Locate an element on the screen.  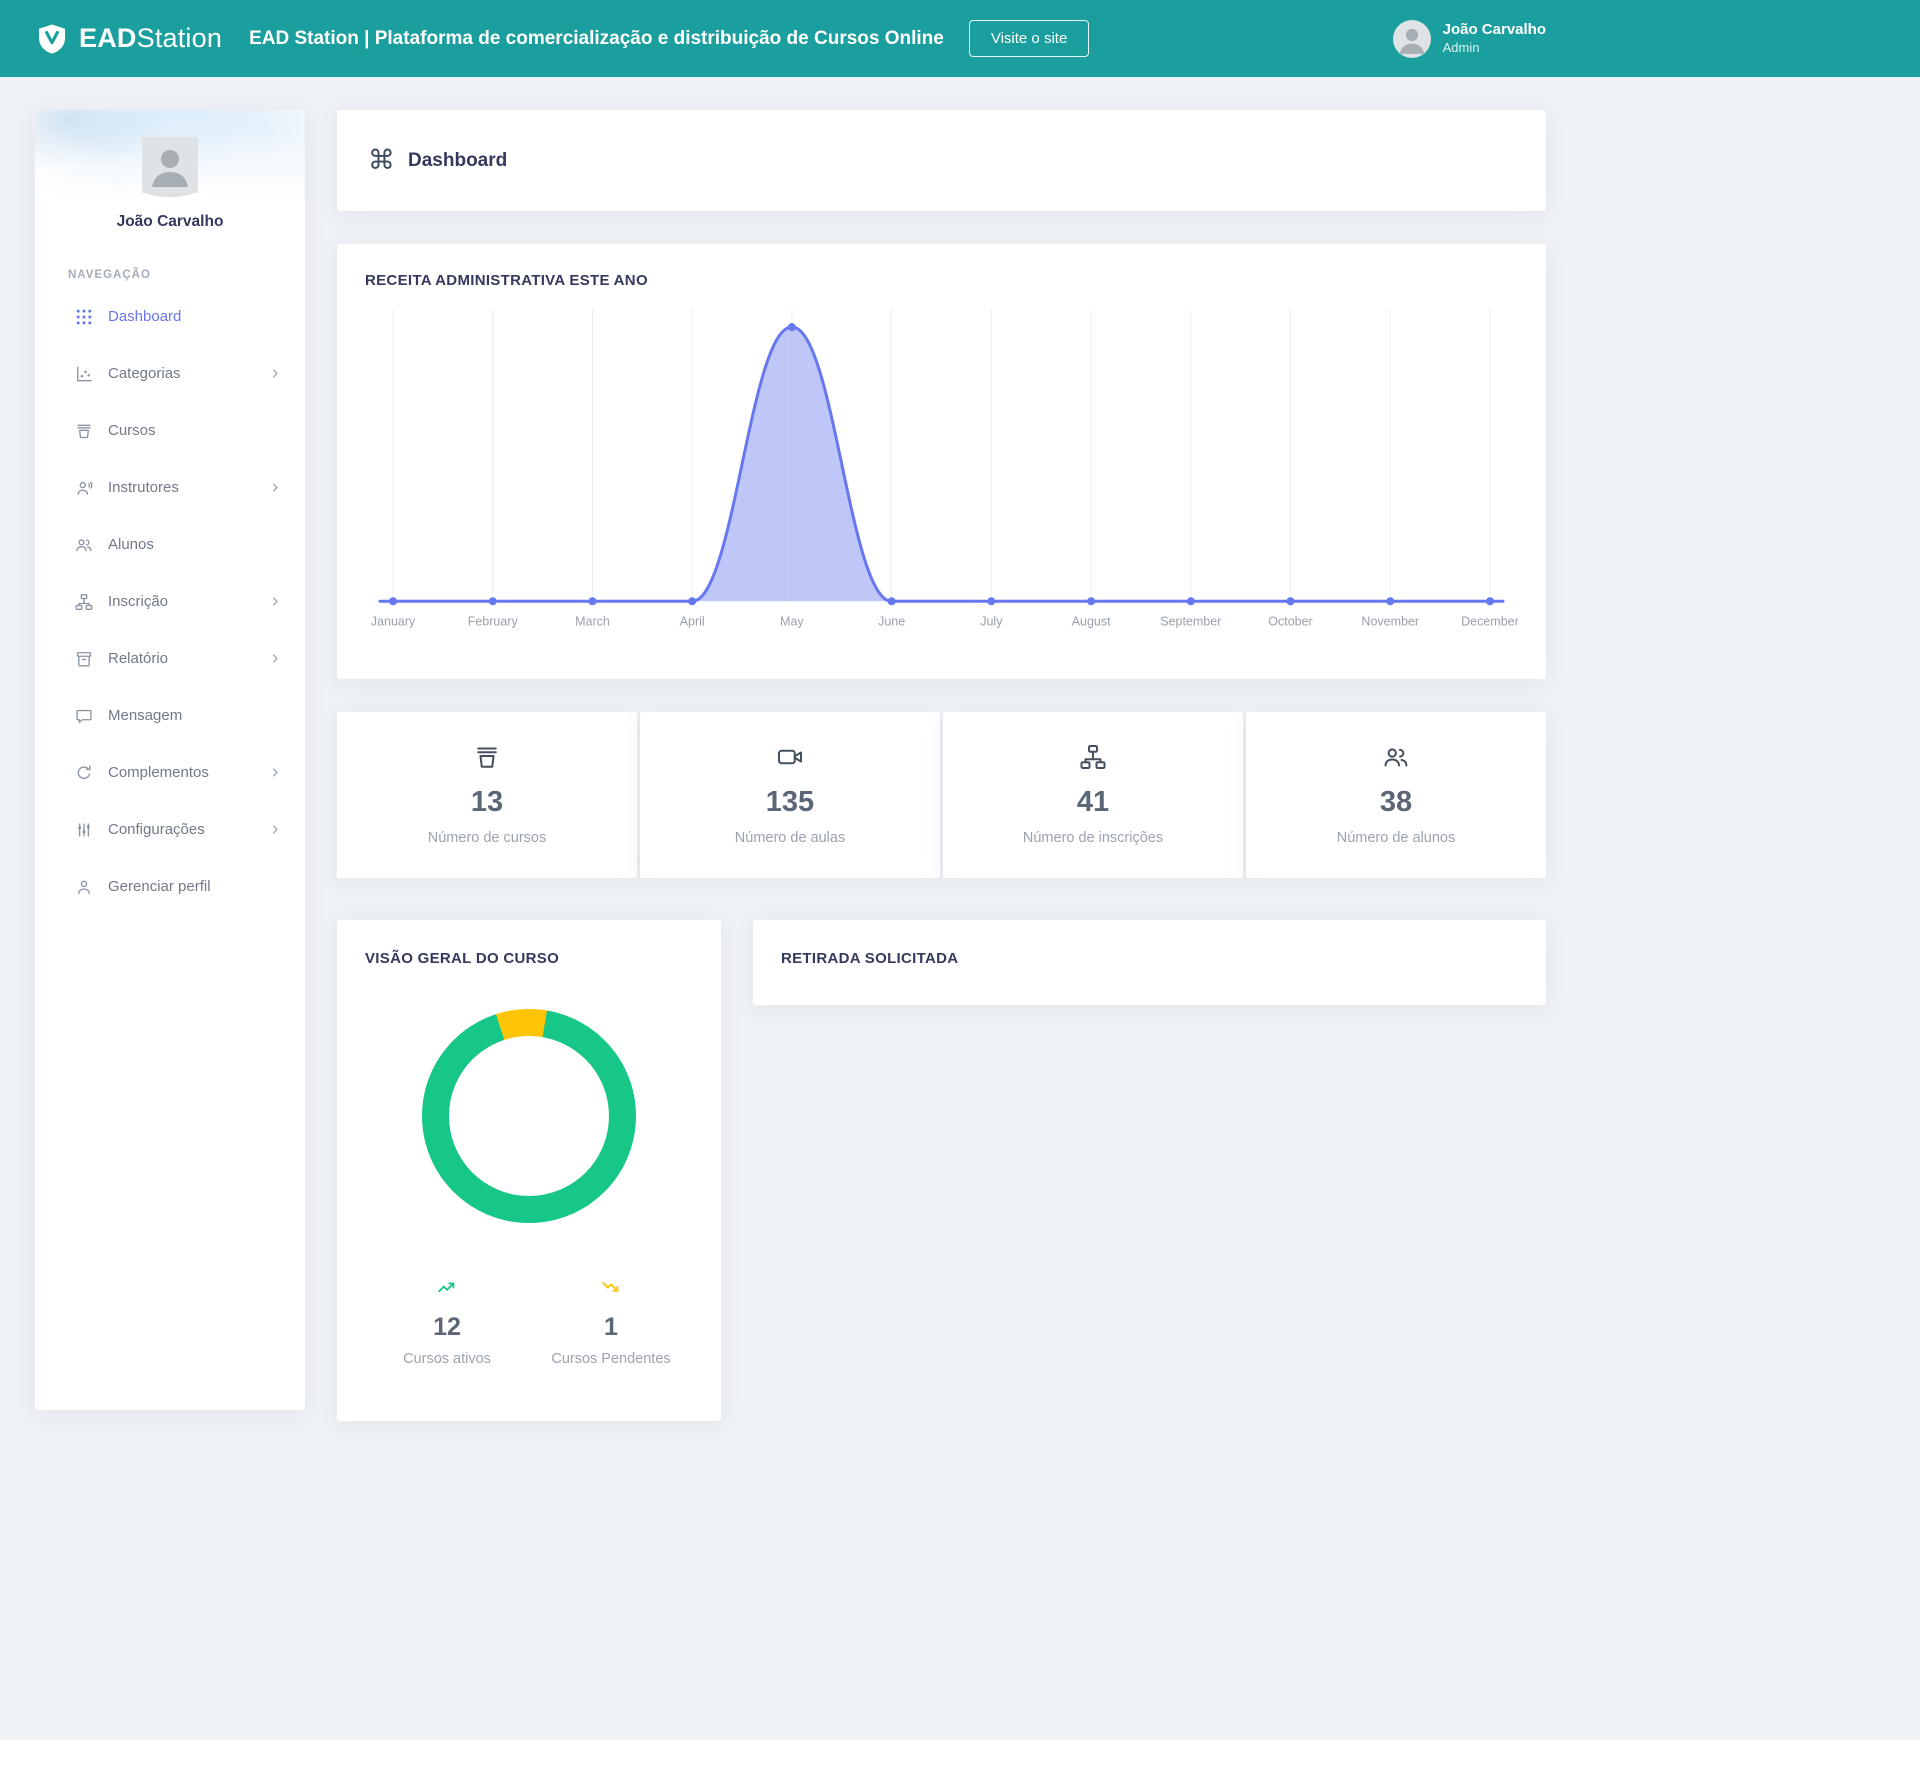
sidebar-item-dashboard: Dashboard is located at coordinates (170, 316).